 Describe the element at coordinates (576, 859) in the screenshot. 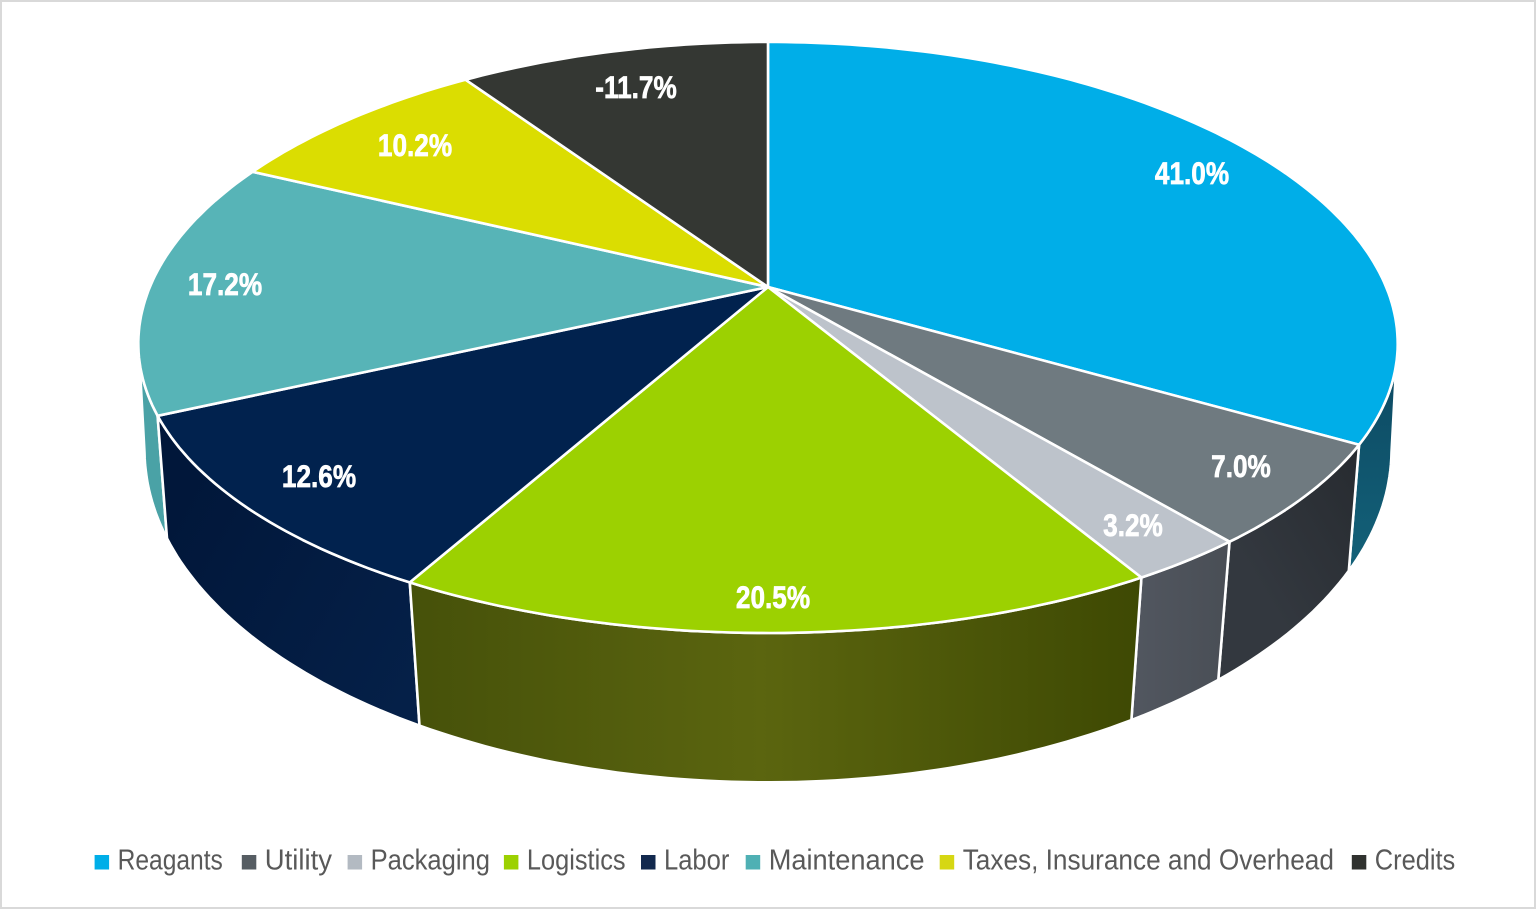

I see `svg-text: Logistics` at that location.